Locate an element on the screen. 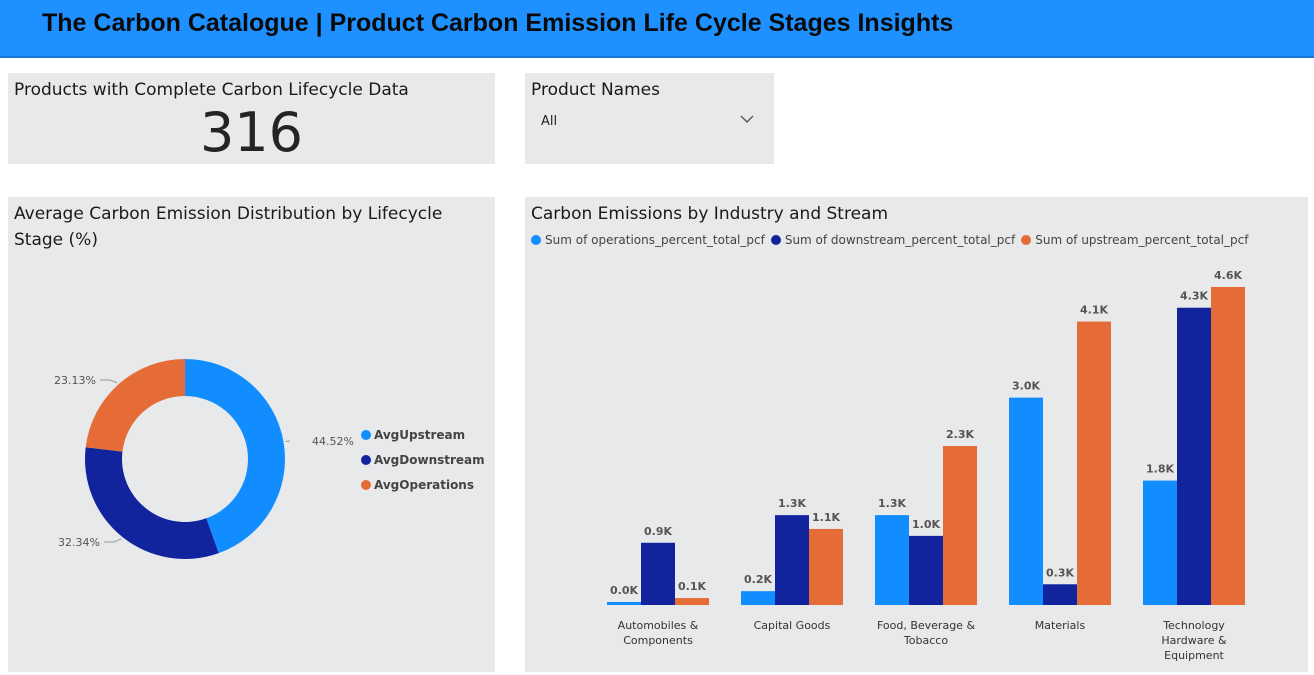 The image size is (1314, 675). donut-data-label: 44.52% is located at coordinates (333, 441).